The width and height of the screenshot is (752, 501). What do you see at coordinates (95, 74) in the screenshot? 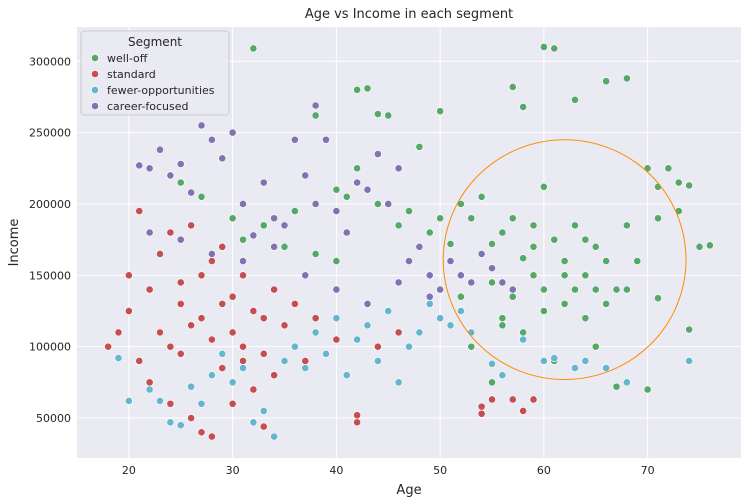
I see `legend-marker-standard` at bounding box center [95, 74].